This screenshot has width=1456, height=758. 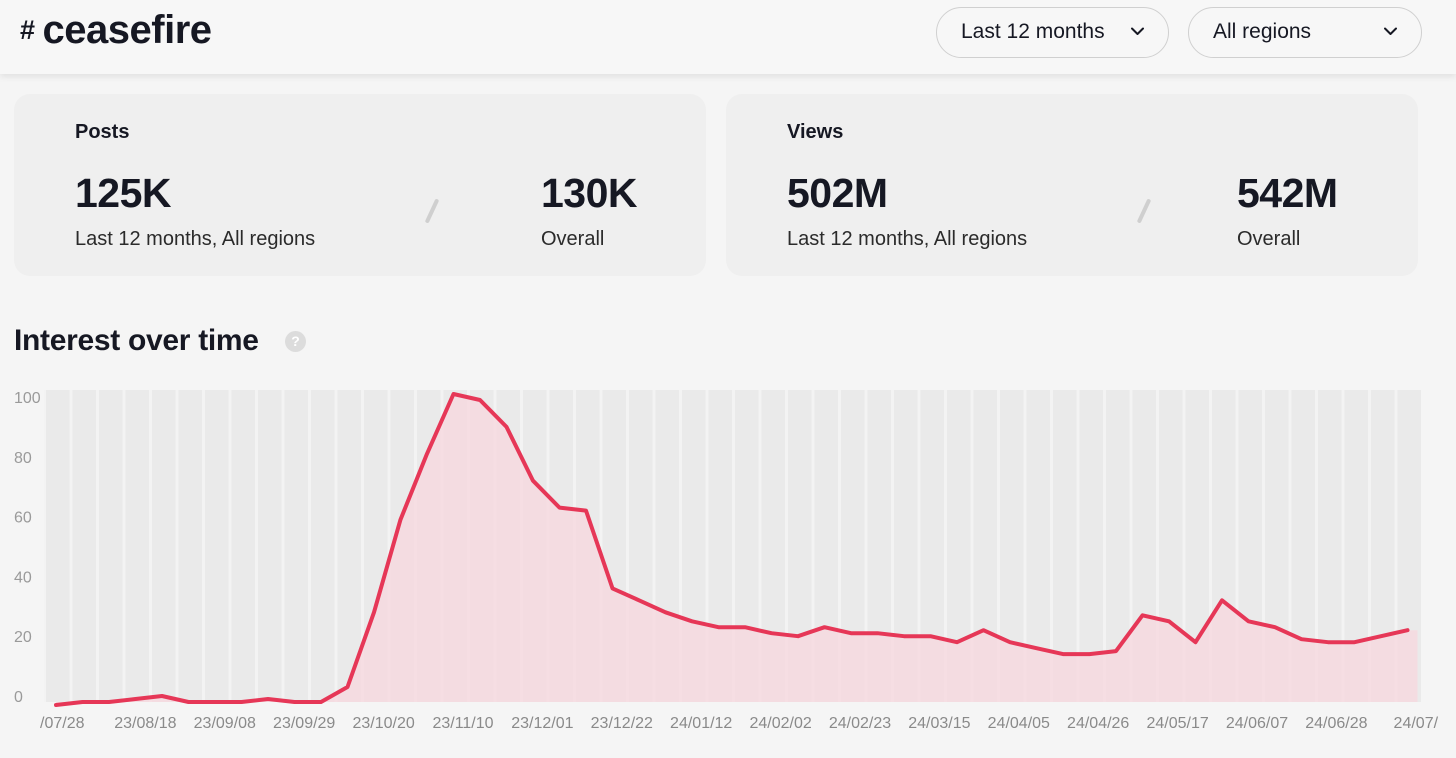 What do you see at coordinates (837, 193) in the screenshot?
I see `views-period-value: 502M` at bounding box center [837, 193].